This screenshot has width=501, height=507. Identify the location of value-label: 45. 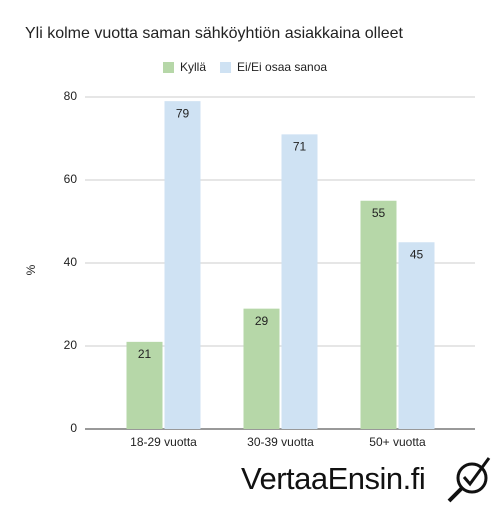
(417, 254).